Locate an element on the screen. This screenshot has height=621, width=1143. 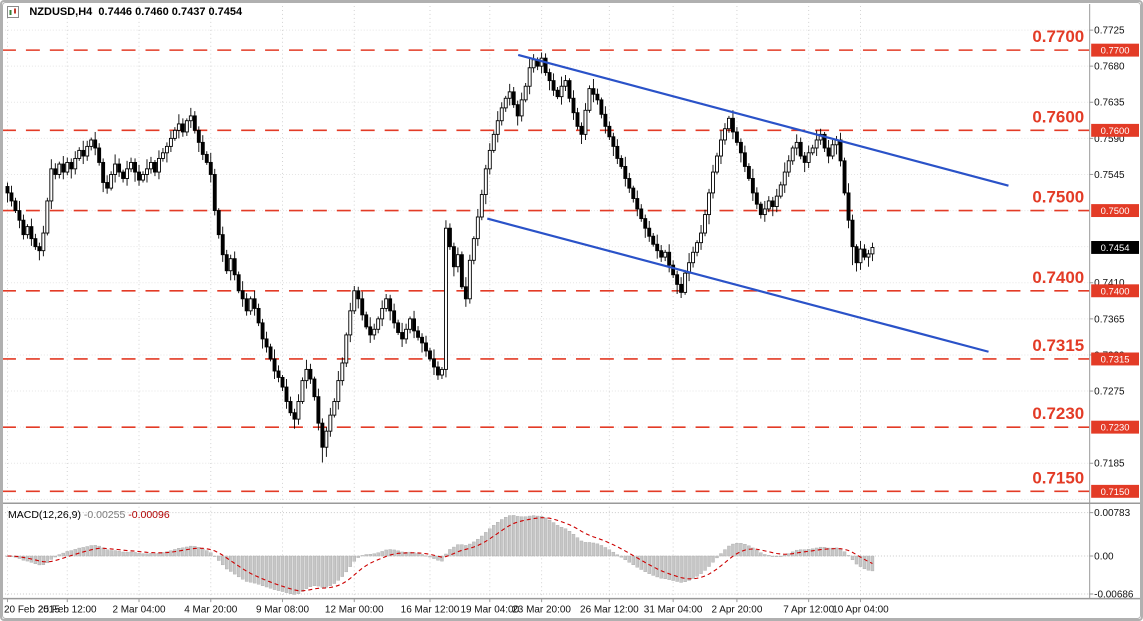
level-price-label: 0.7700 is located at coordinates (1058, 36).